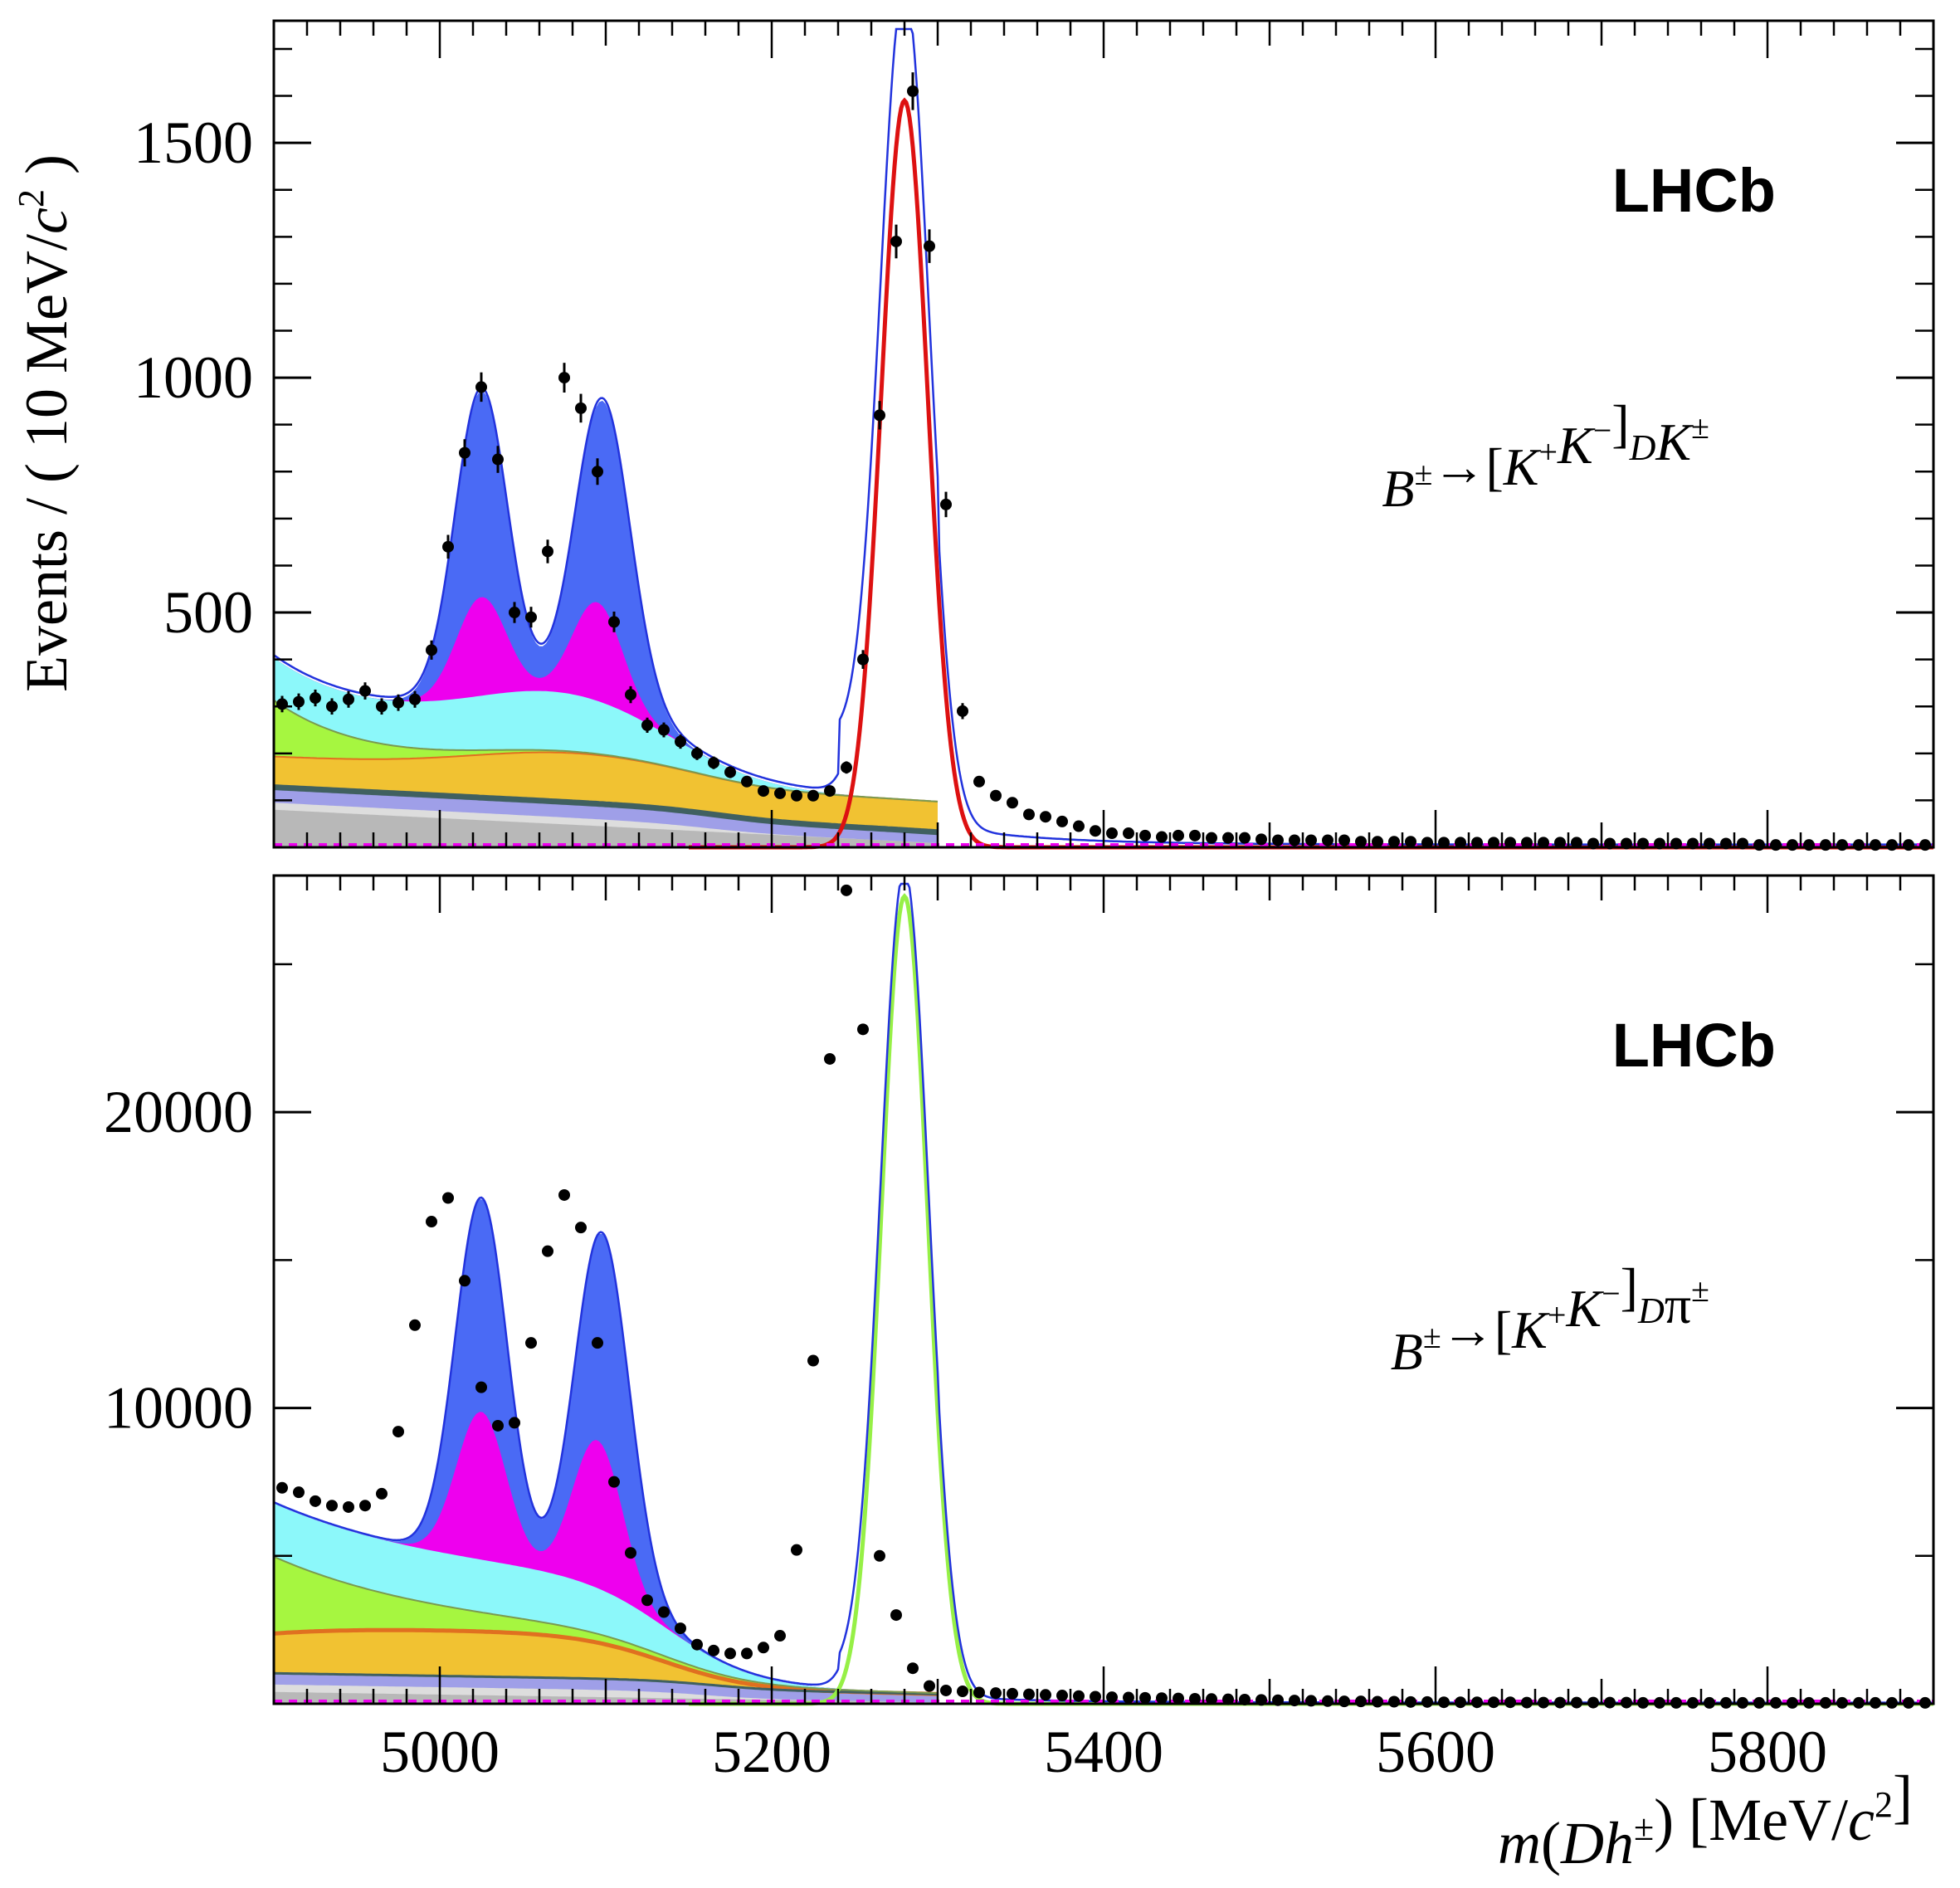 This screenshot has height=1888, width=1960. Describe the element at coordinates (606, 810) in the screenshot. I see `top-outline-teal` at that location.